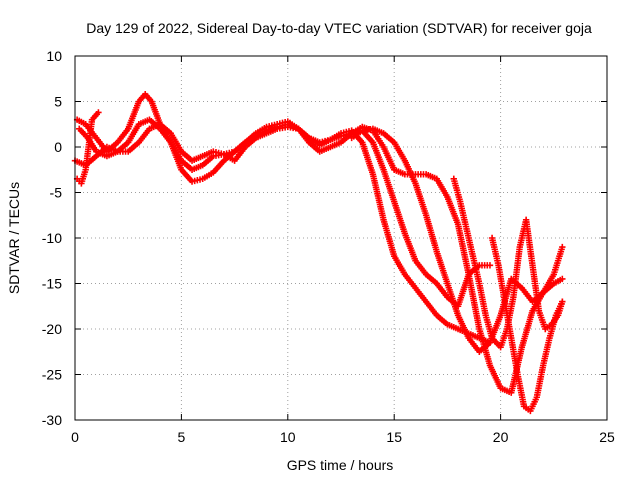  What do you see at coordinates (52, 329) in the screenshot?
I see `y-tick-label: -20` at bounding box center [52, 329].